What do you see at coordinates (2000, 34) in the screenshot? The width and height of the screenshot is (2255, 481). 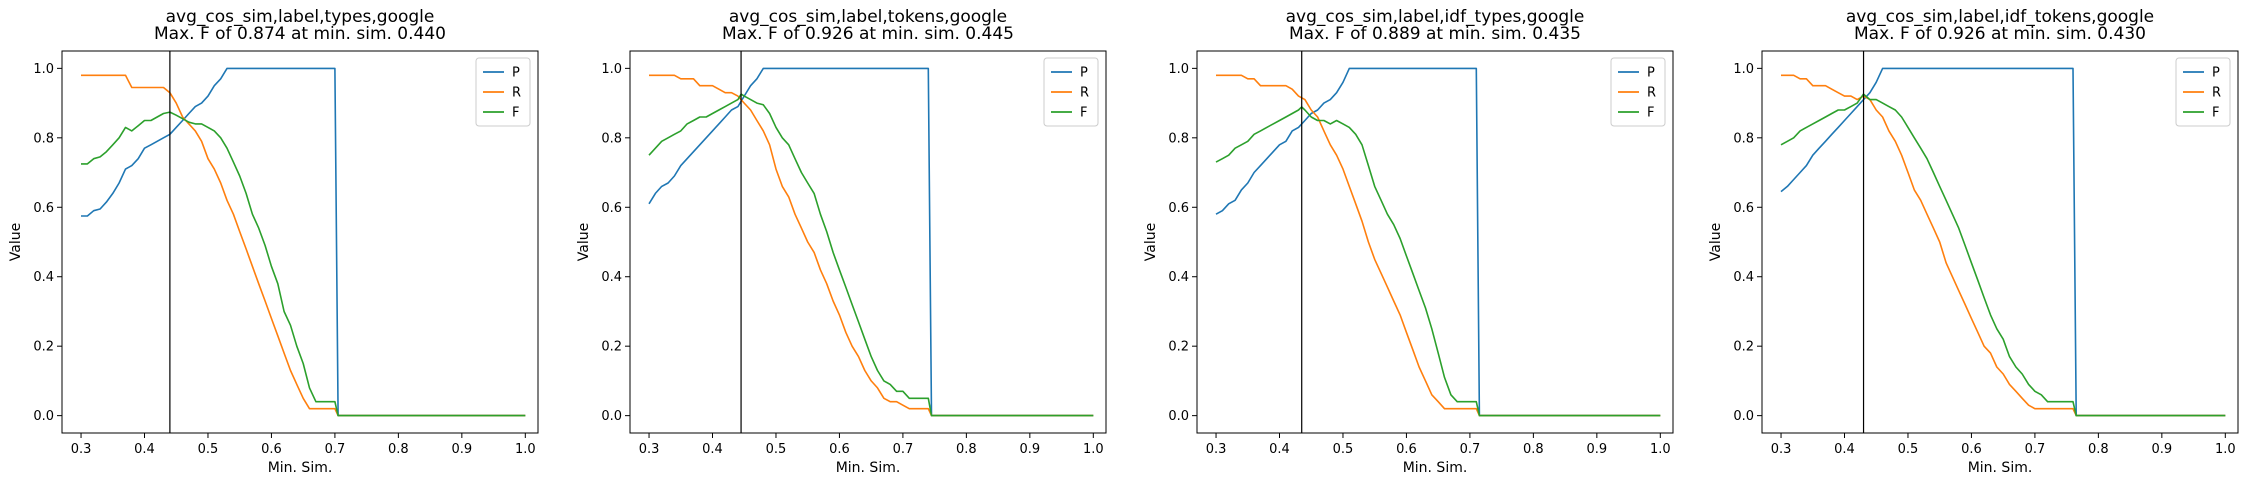 I see `chart-subtitle: Max. F of 0.926 at min. sim. 0.430` at bounding box center [2000, 34].